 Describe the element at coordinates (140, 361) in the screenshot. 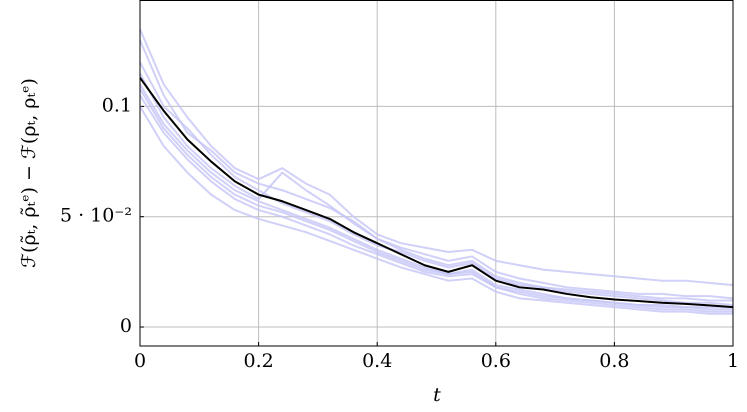

I see `x-tick-label: 0` at that location.